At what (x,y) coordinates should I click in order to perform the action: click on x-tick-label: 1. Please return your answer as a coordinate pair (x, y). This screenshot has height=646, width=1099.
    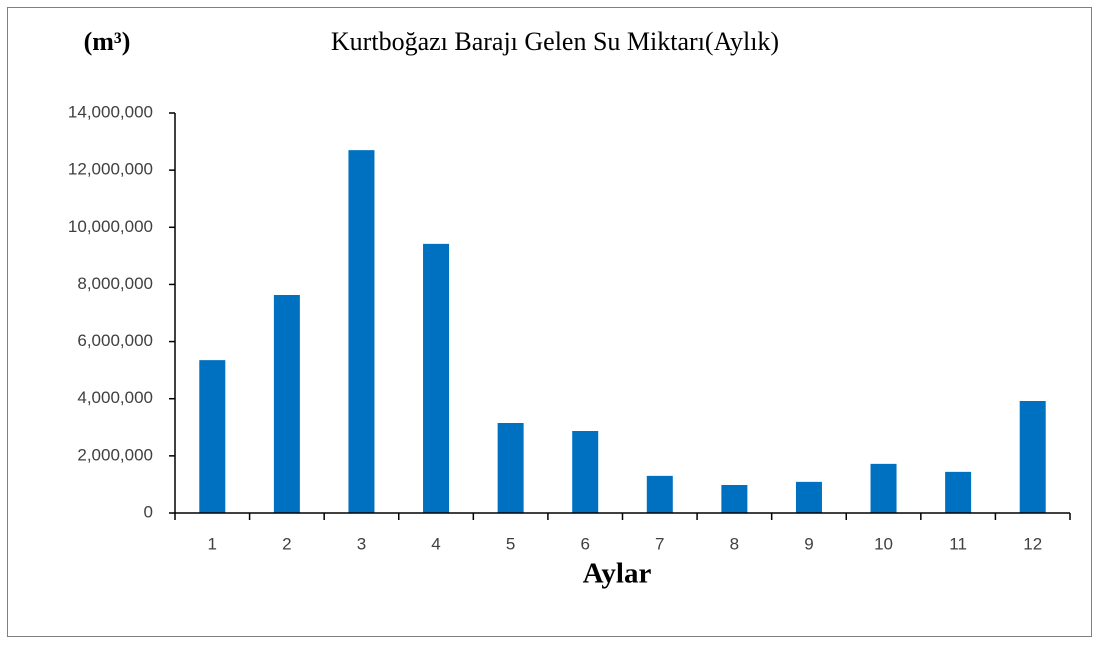
    Looking at the image, I should click on (212, 543).